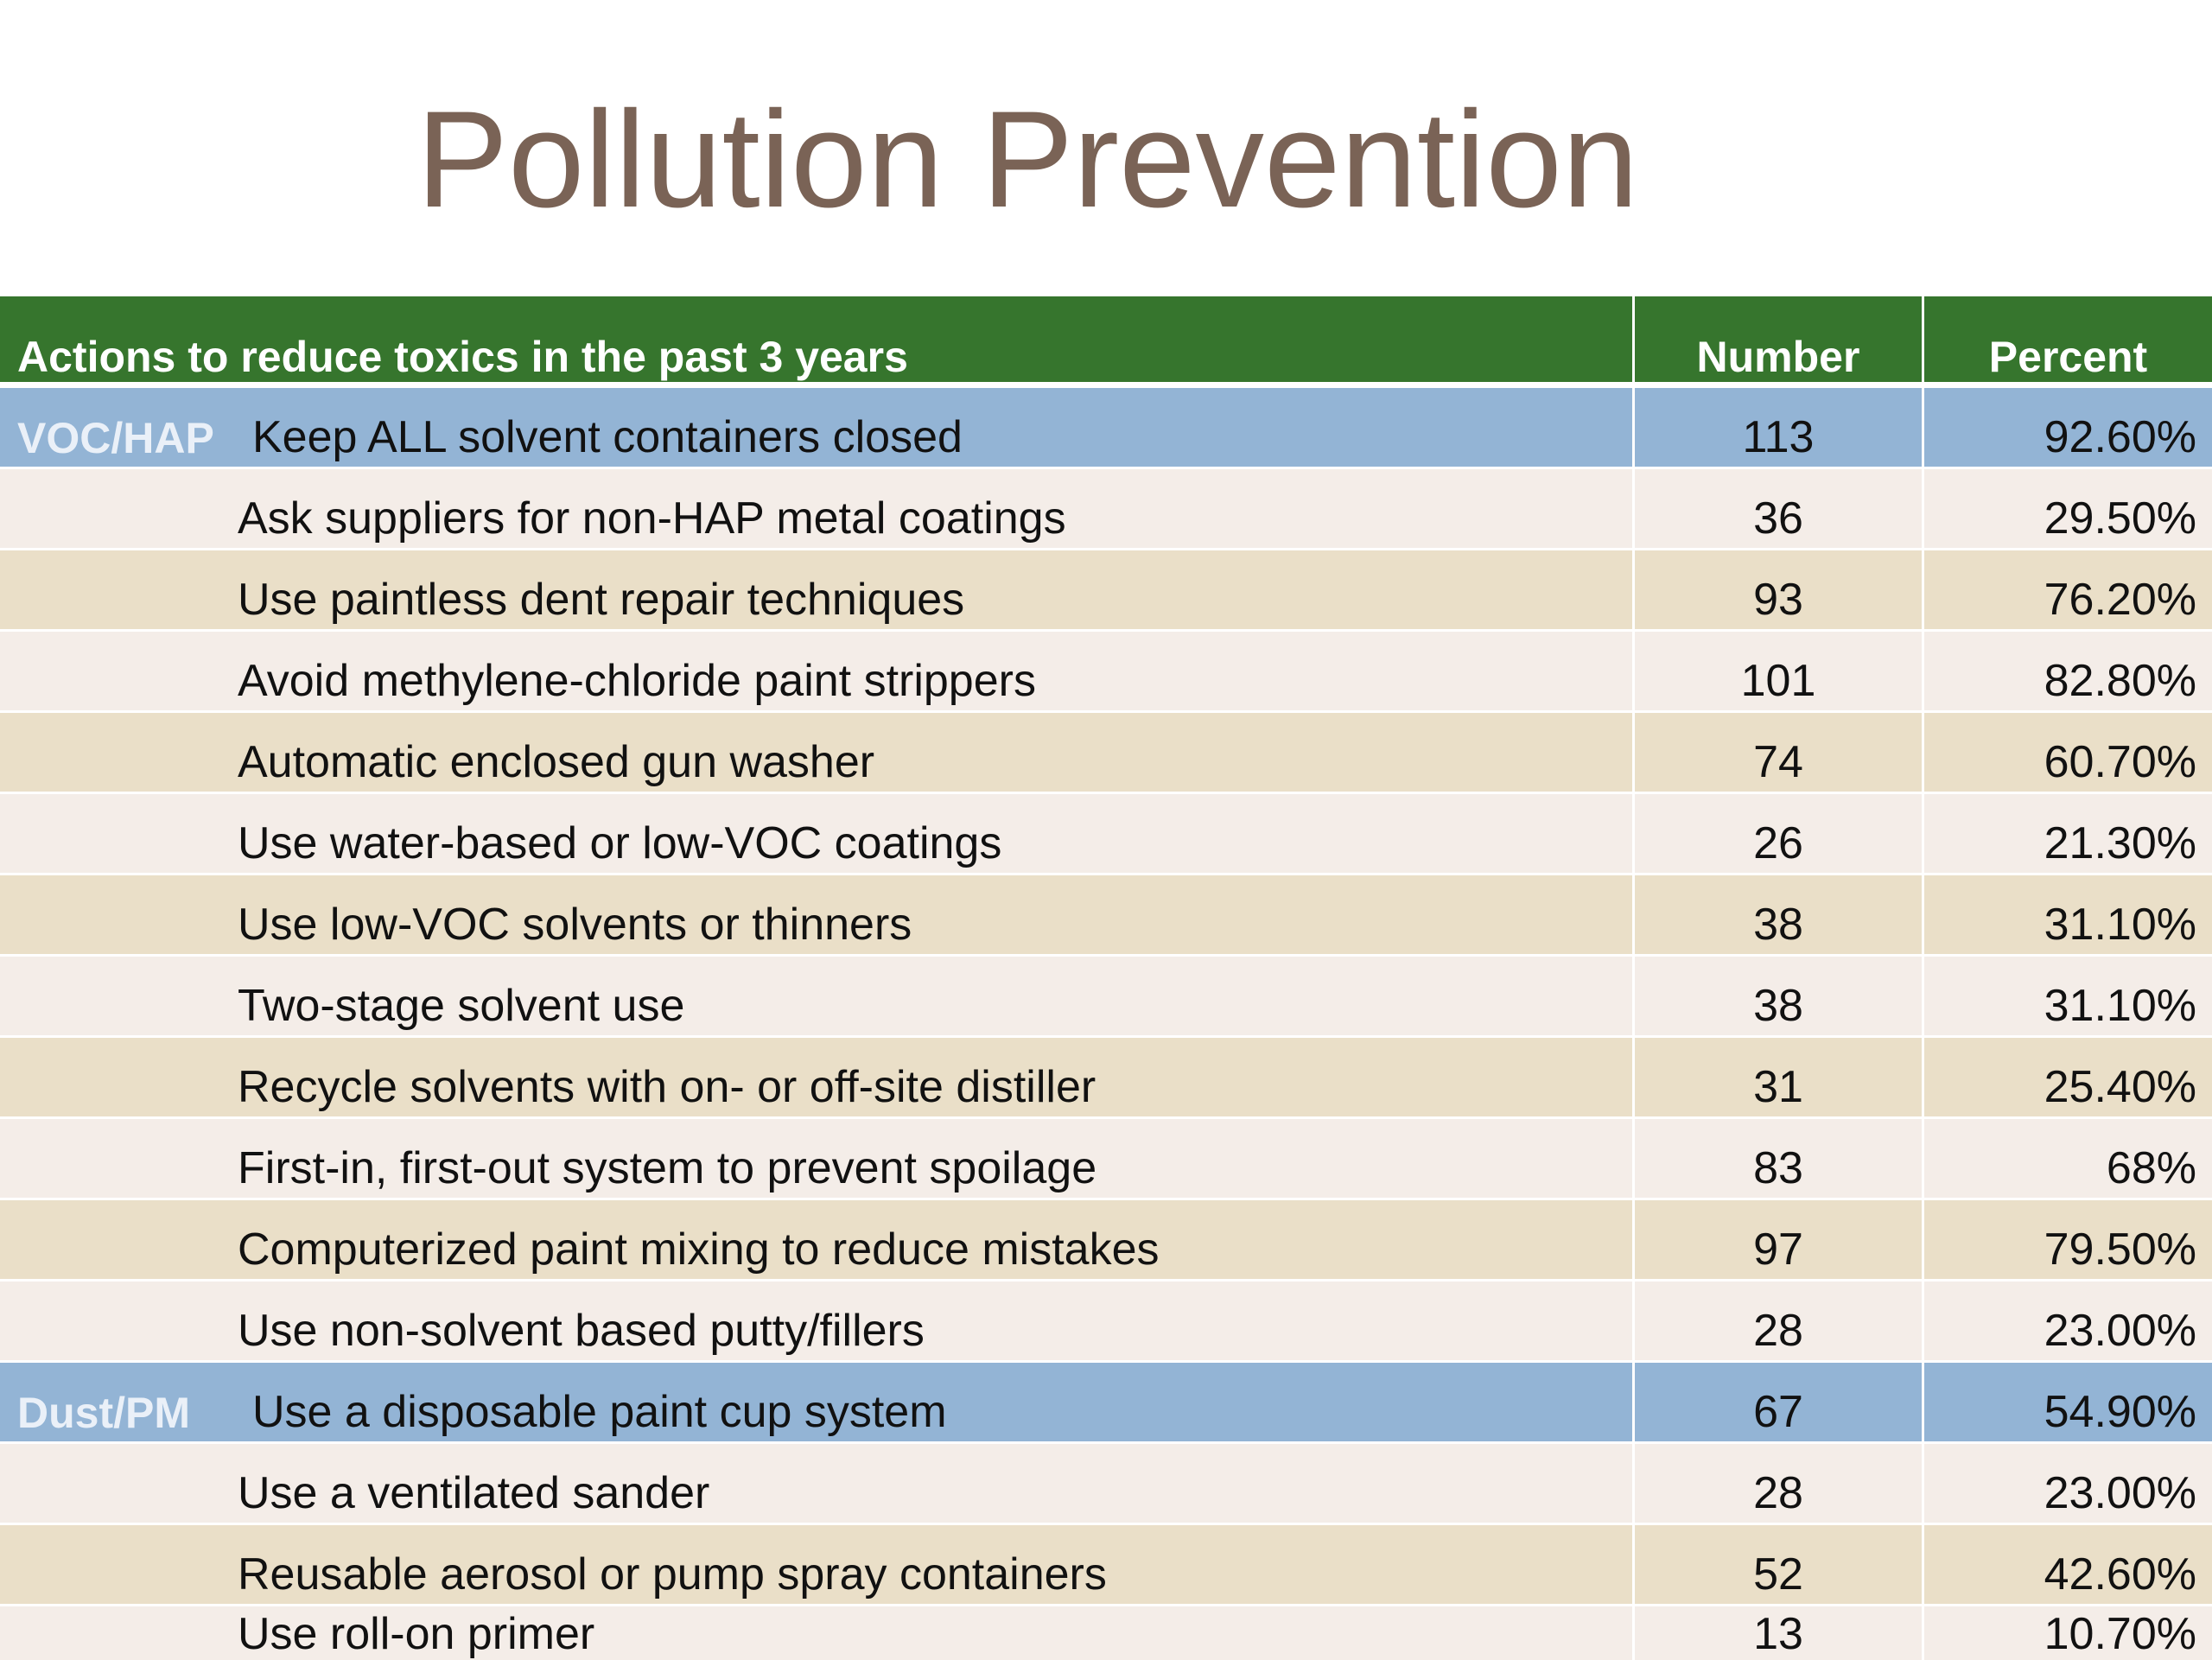  Describe the element at coordinates (620, 843) in the screenshot. I see `action-text: Use water-based or low-VOC coatings` at that location.